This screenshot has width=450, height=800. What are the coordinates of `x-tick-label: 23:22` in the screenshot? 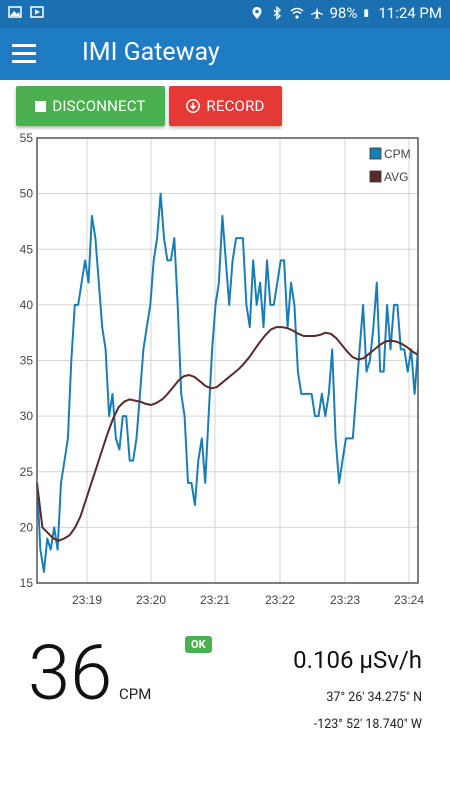 It's located at (280, 600).